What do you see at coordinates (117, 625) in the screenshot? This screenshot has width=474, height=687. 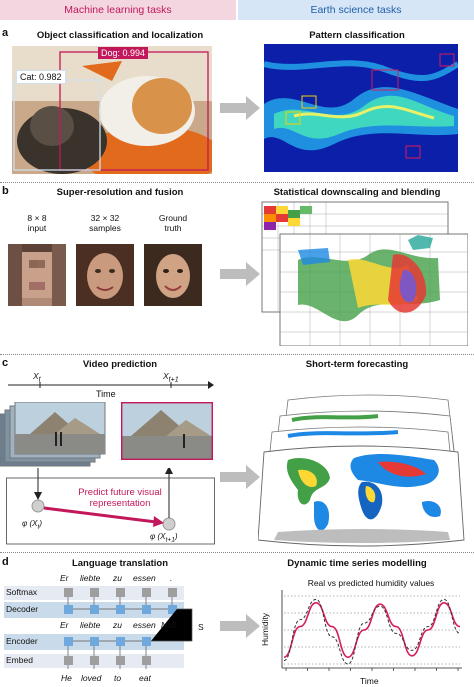 I see `decoder-word-3: zu` at bounding box center [117, 625].